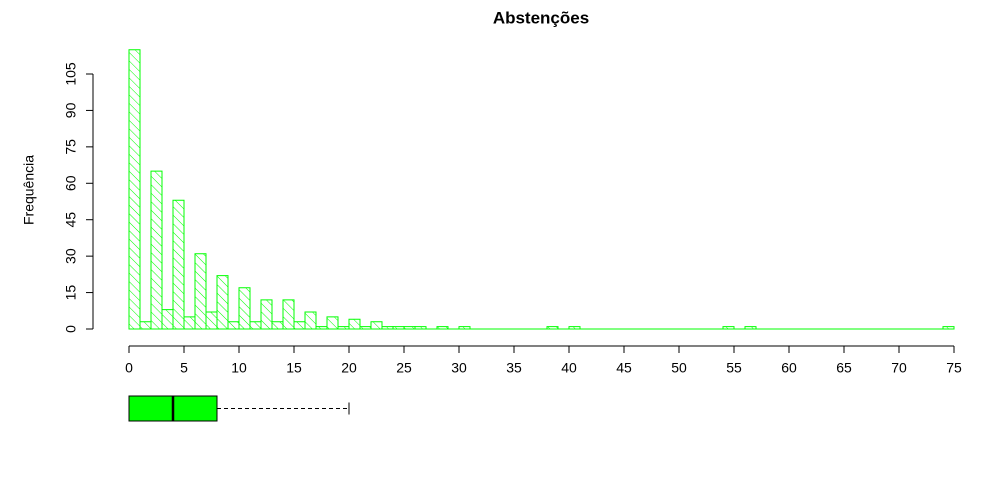 Image resolution: width=1007 pixels, height=477 pixels. Describe the element at coordinates (129, 368) in the screenshot. I see `x-tick-label: 0` at that location.